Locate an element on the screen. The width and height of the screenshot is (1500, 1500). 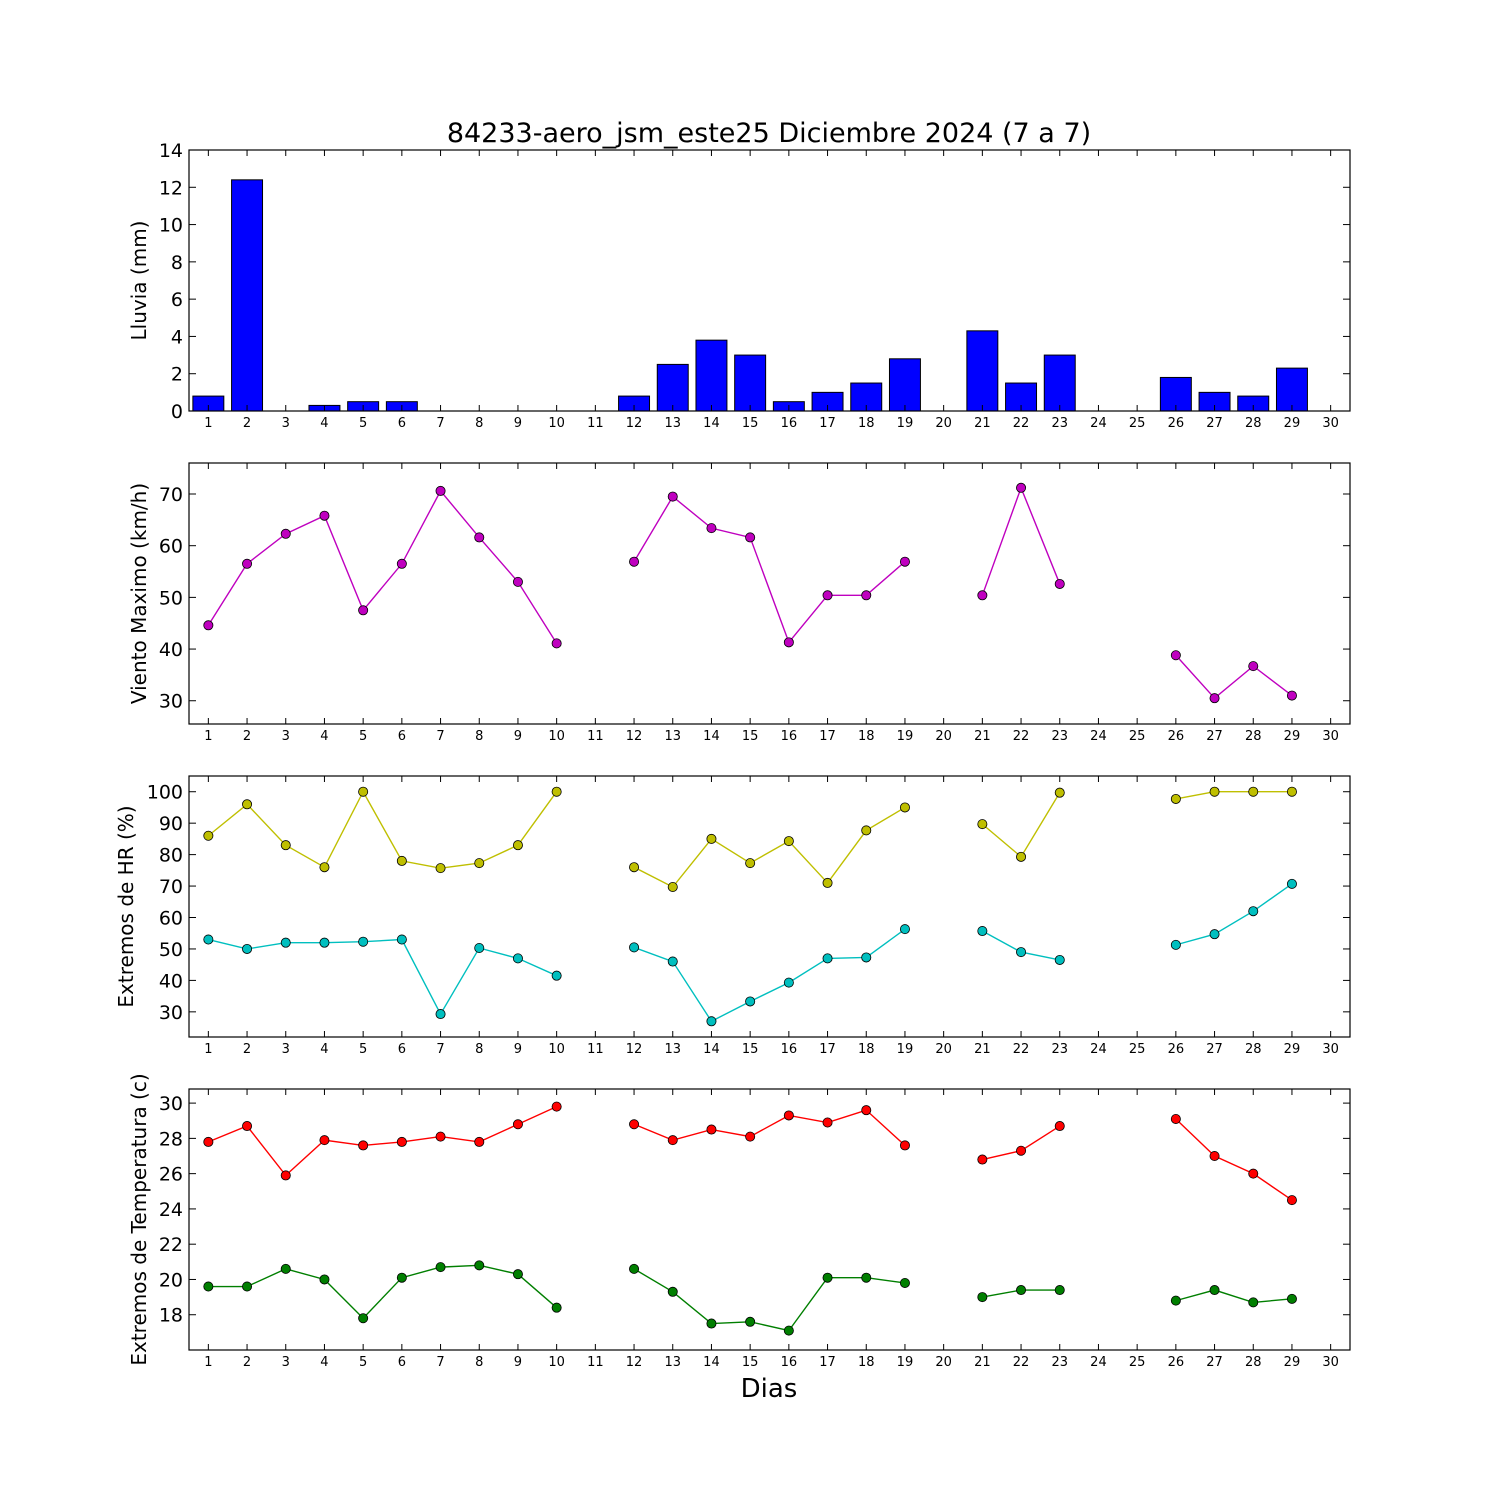
panel-4-y-tick-label: 26 is located at coordinates (171, 1175).